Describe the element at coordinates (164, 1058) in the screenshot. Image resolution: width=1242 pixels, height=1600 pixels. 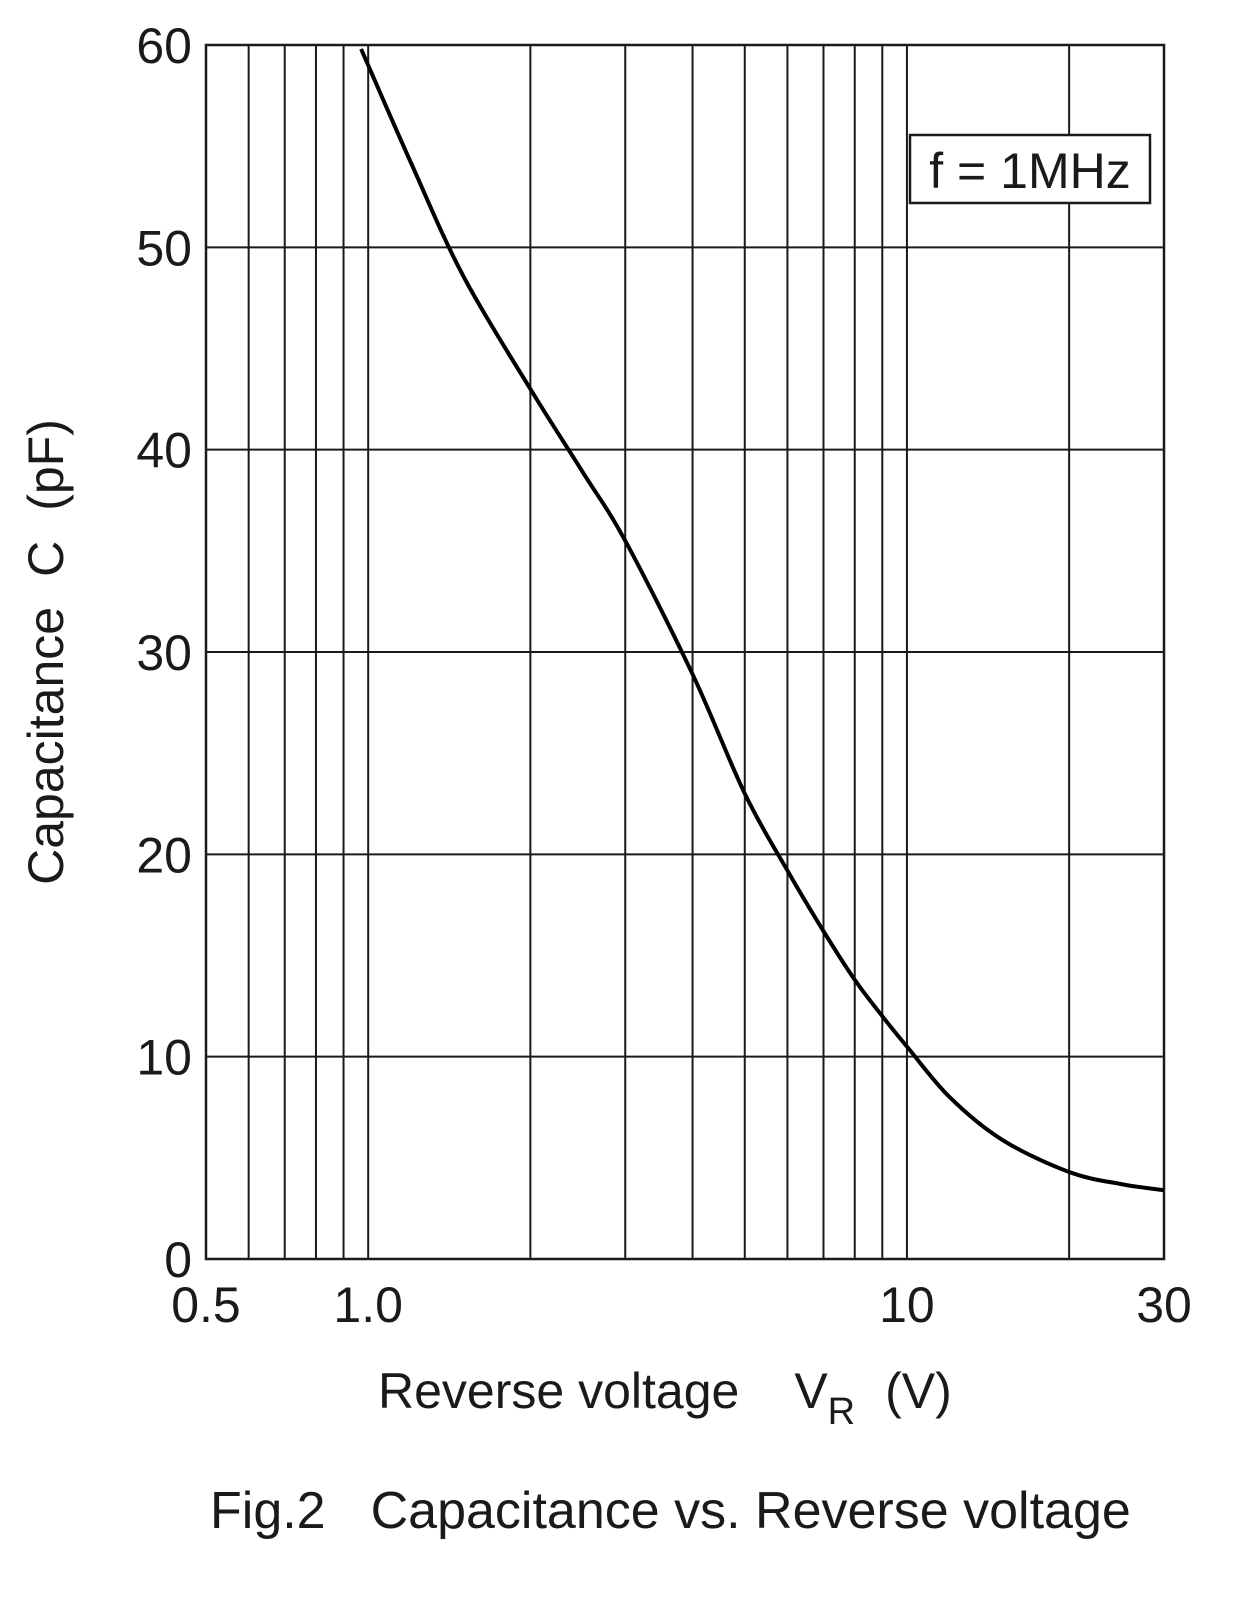
I see `y-tick-label: 10` at that location.